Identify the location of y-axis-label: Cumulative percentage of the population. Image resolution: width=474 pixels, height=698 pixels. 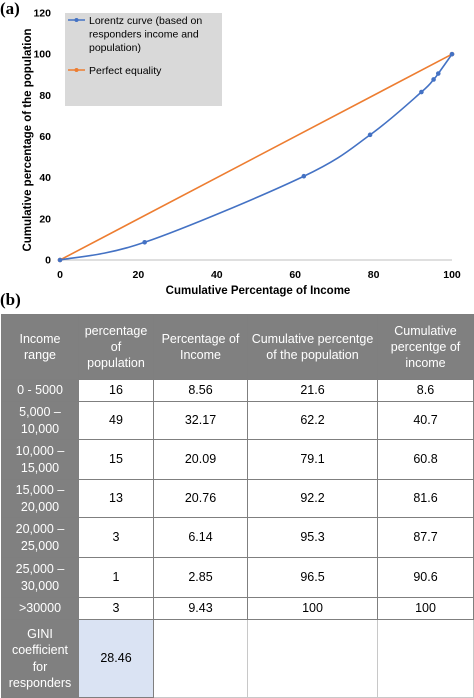
(28, 140).